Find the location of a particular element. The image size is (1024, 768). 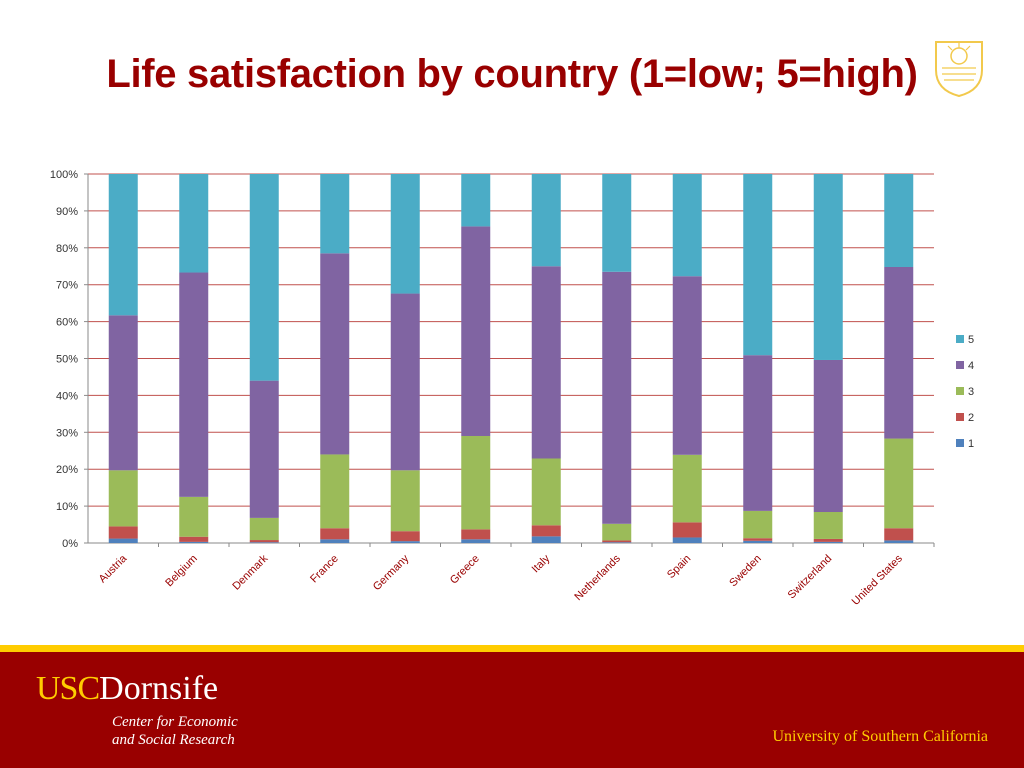

y-tick-label: 100% is located at coordinates (64, 175).